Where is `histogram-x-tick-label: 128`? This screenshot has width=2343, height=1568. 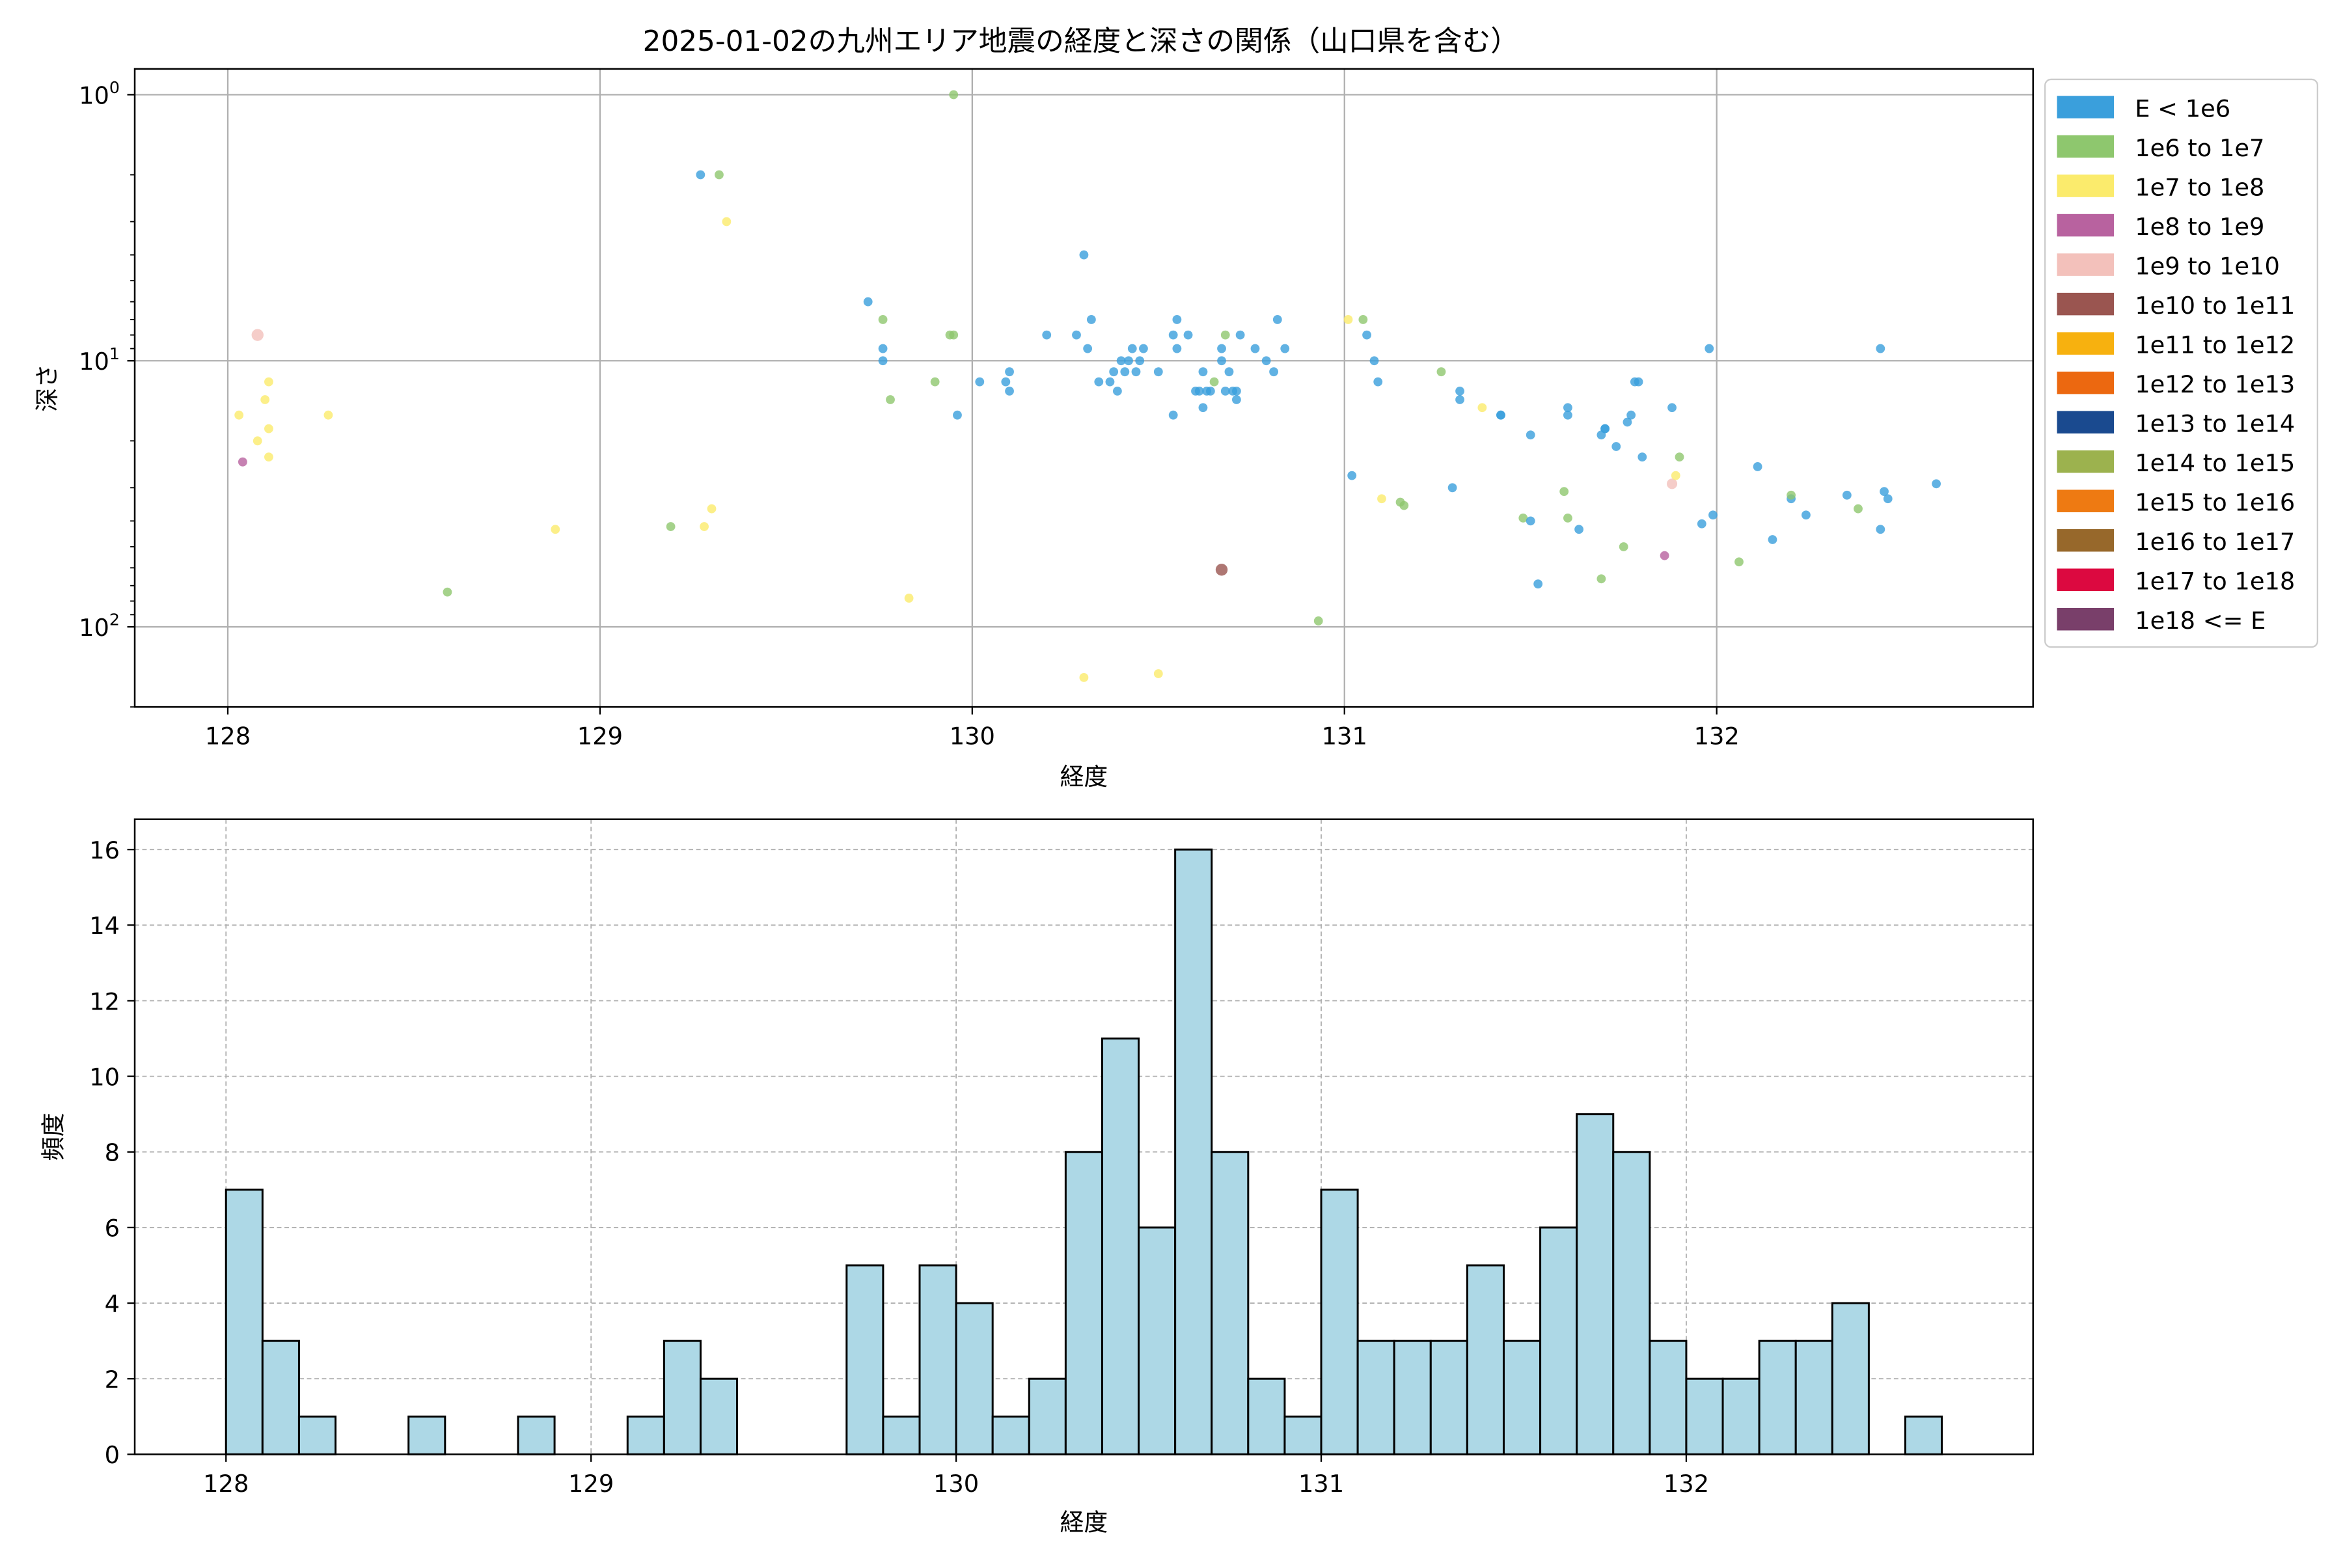
histogram-x-tick-label: 128 is located at coordinates (226, 1484).